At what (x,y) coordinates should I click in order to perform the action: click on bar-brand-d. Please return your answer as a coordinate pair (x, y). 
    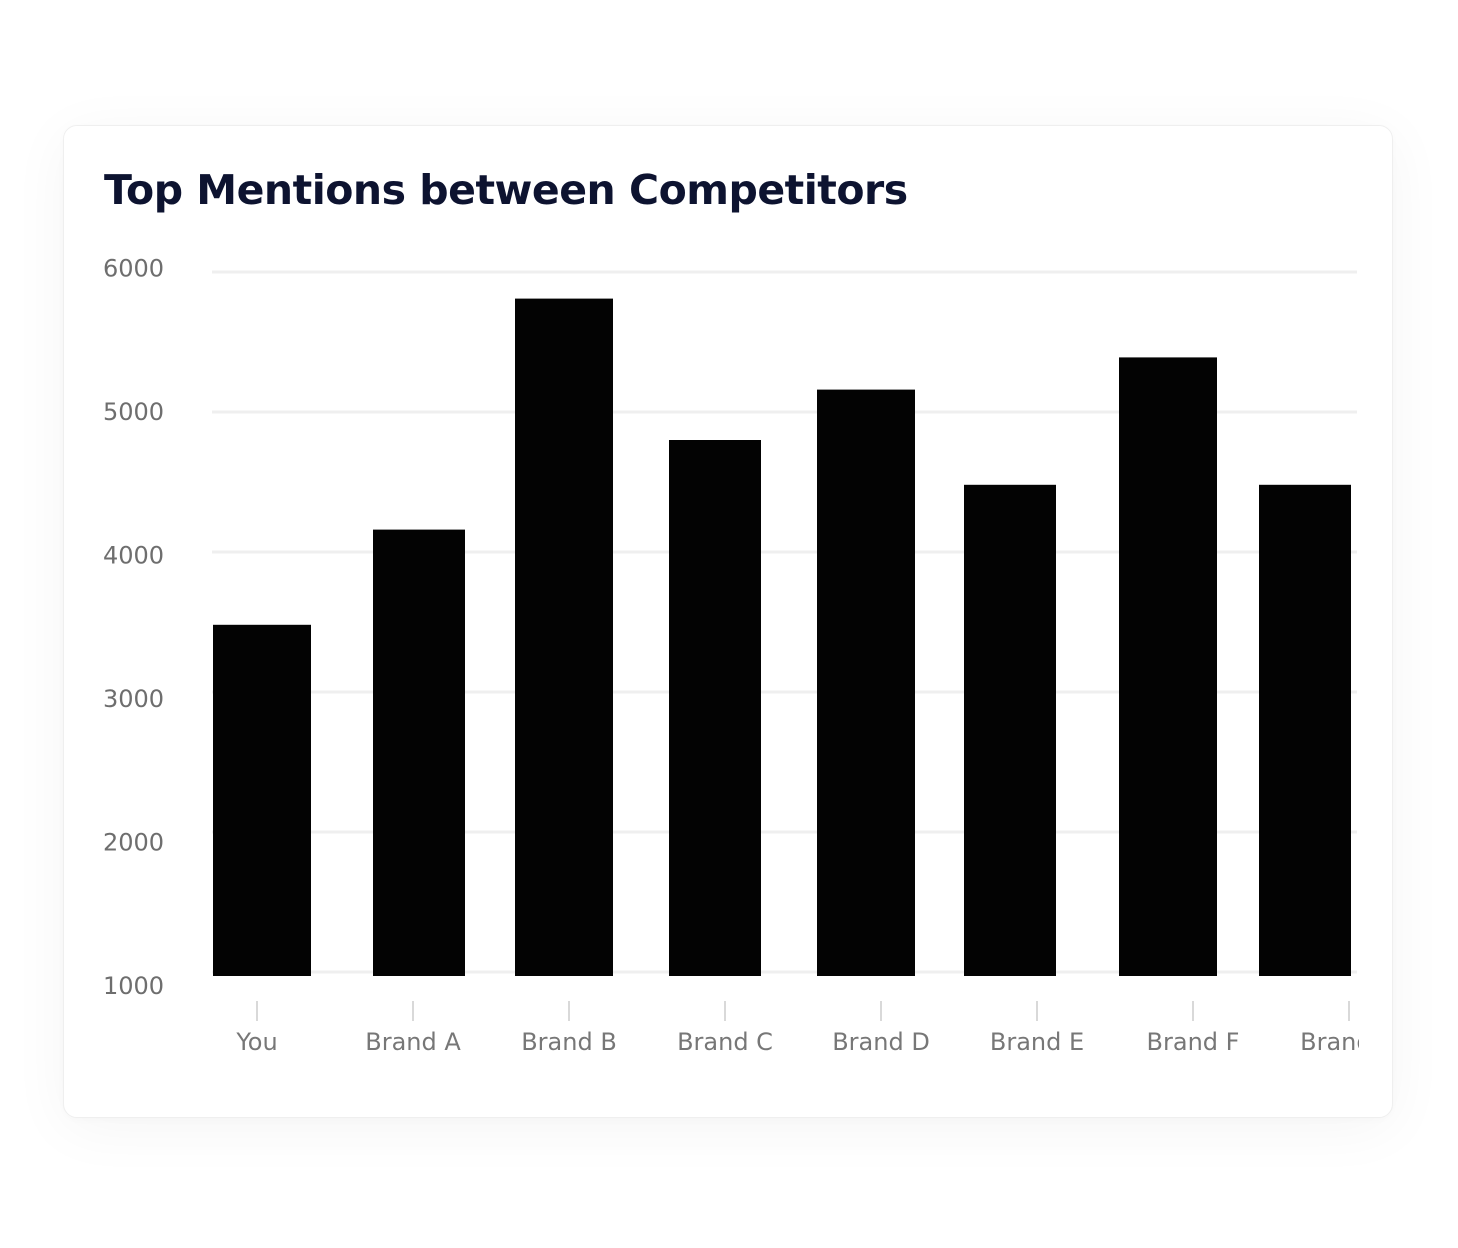
    Looking at the image, I should click on (866, 683).